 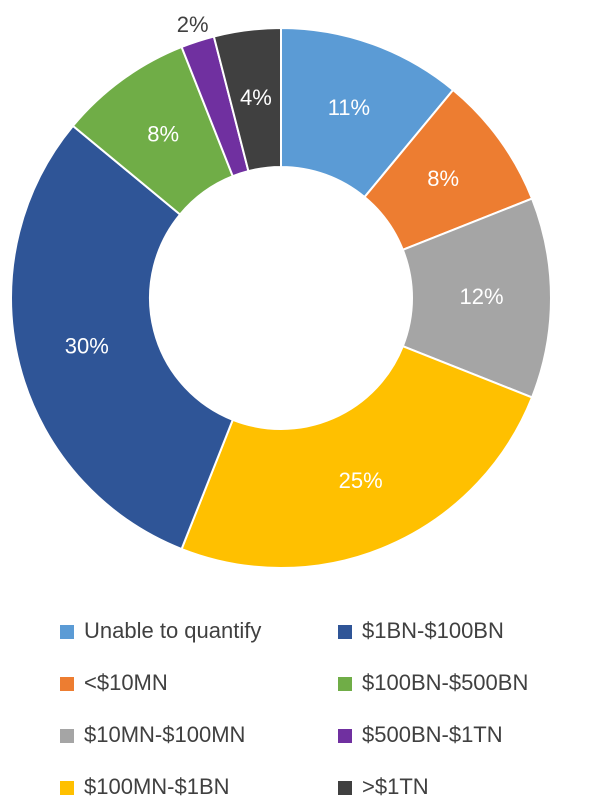 What do you see at coordinates (481, 296) in the screenshot?
I see `data-label: 12%` at bounding box center [481, 296].